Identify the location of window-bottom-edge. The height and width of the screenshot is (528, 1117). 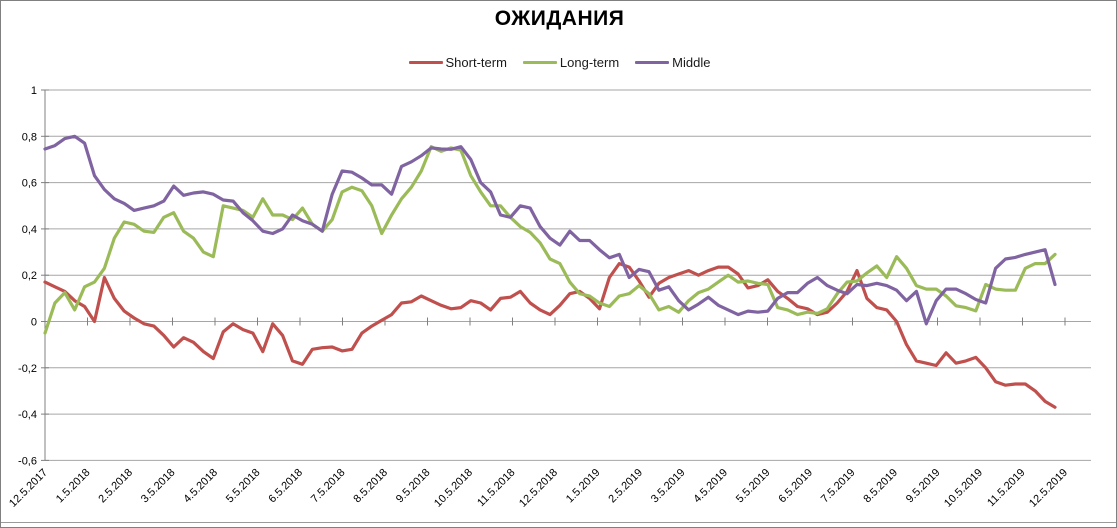
(558, 522).